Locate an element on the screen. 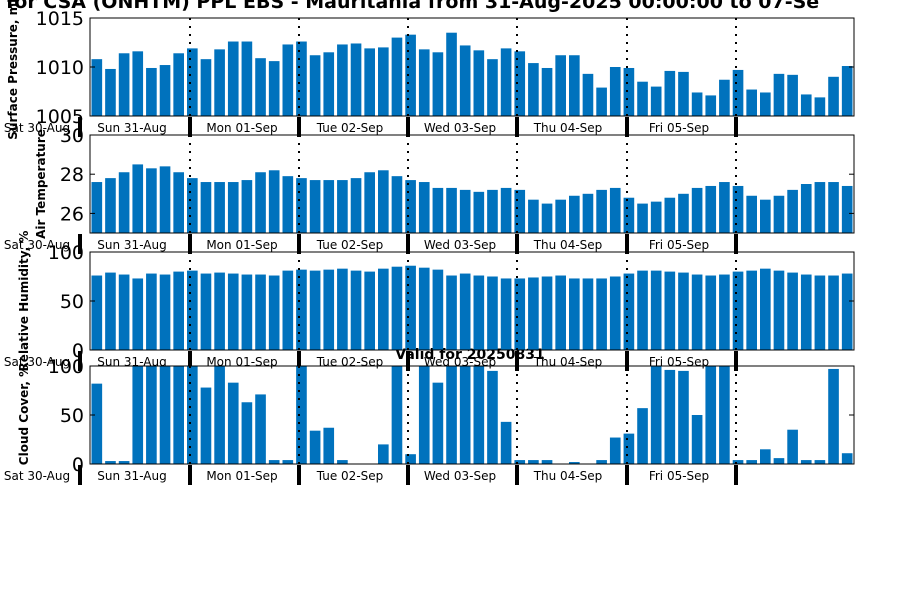  day-label: Tue 02-Sep is located at coordinates (350, 245).